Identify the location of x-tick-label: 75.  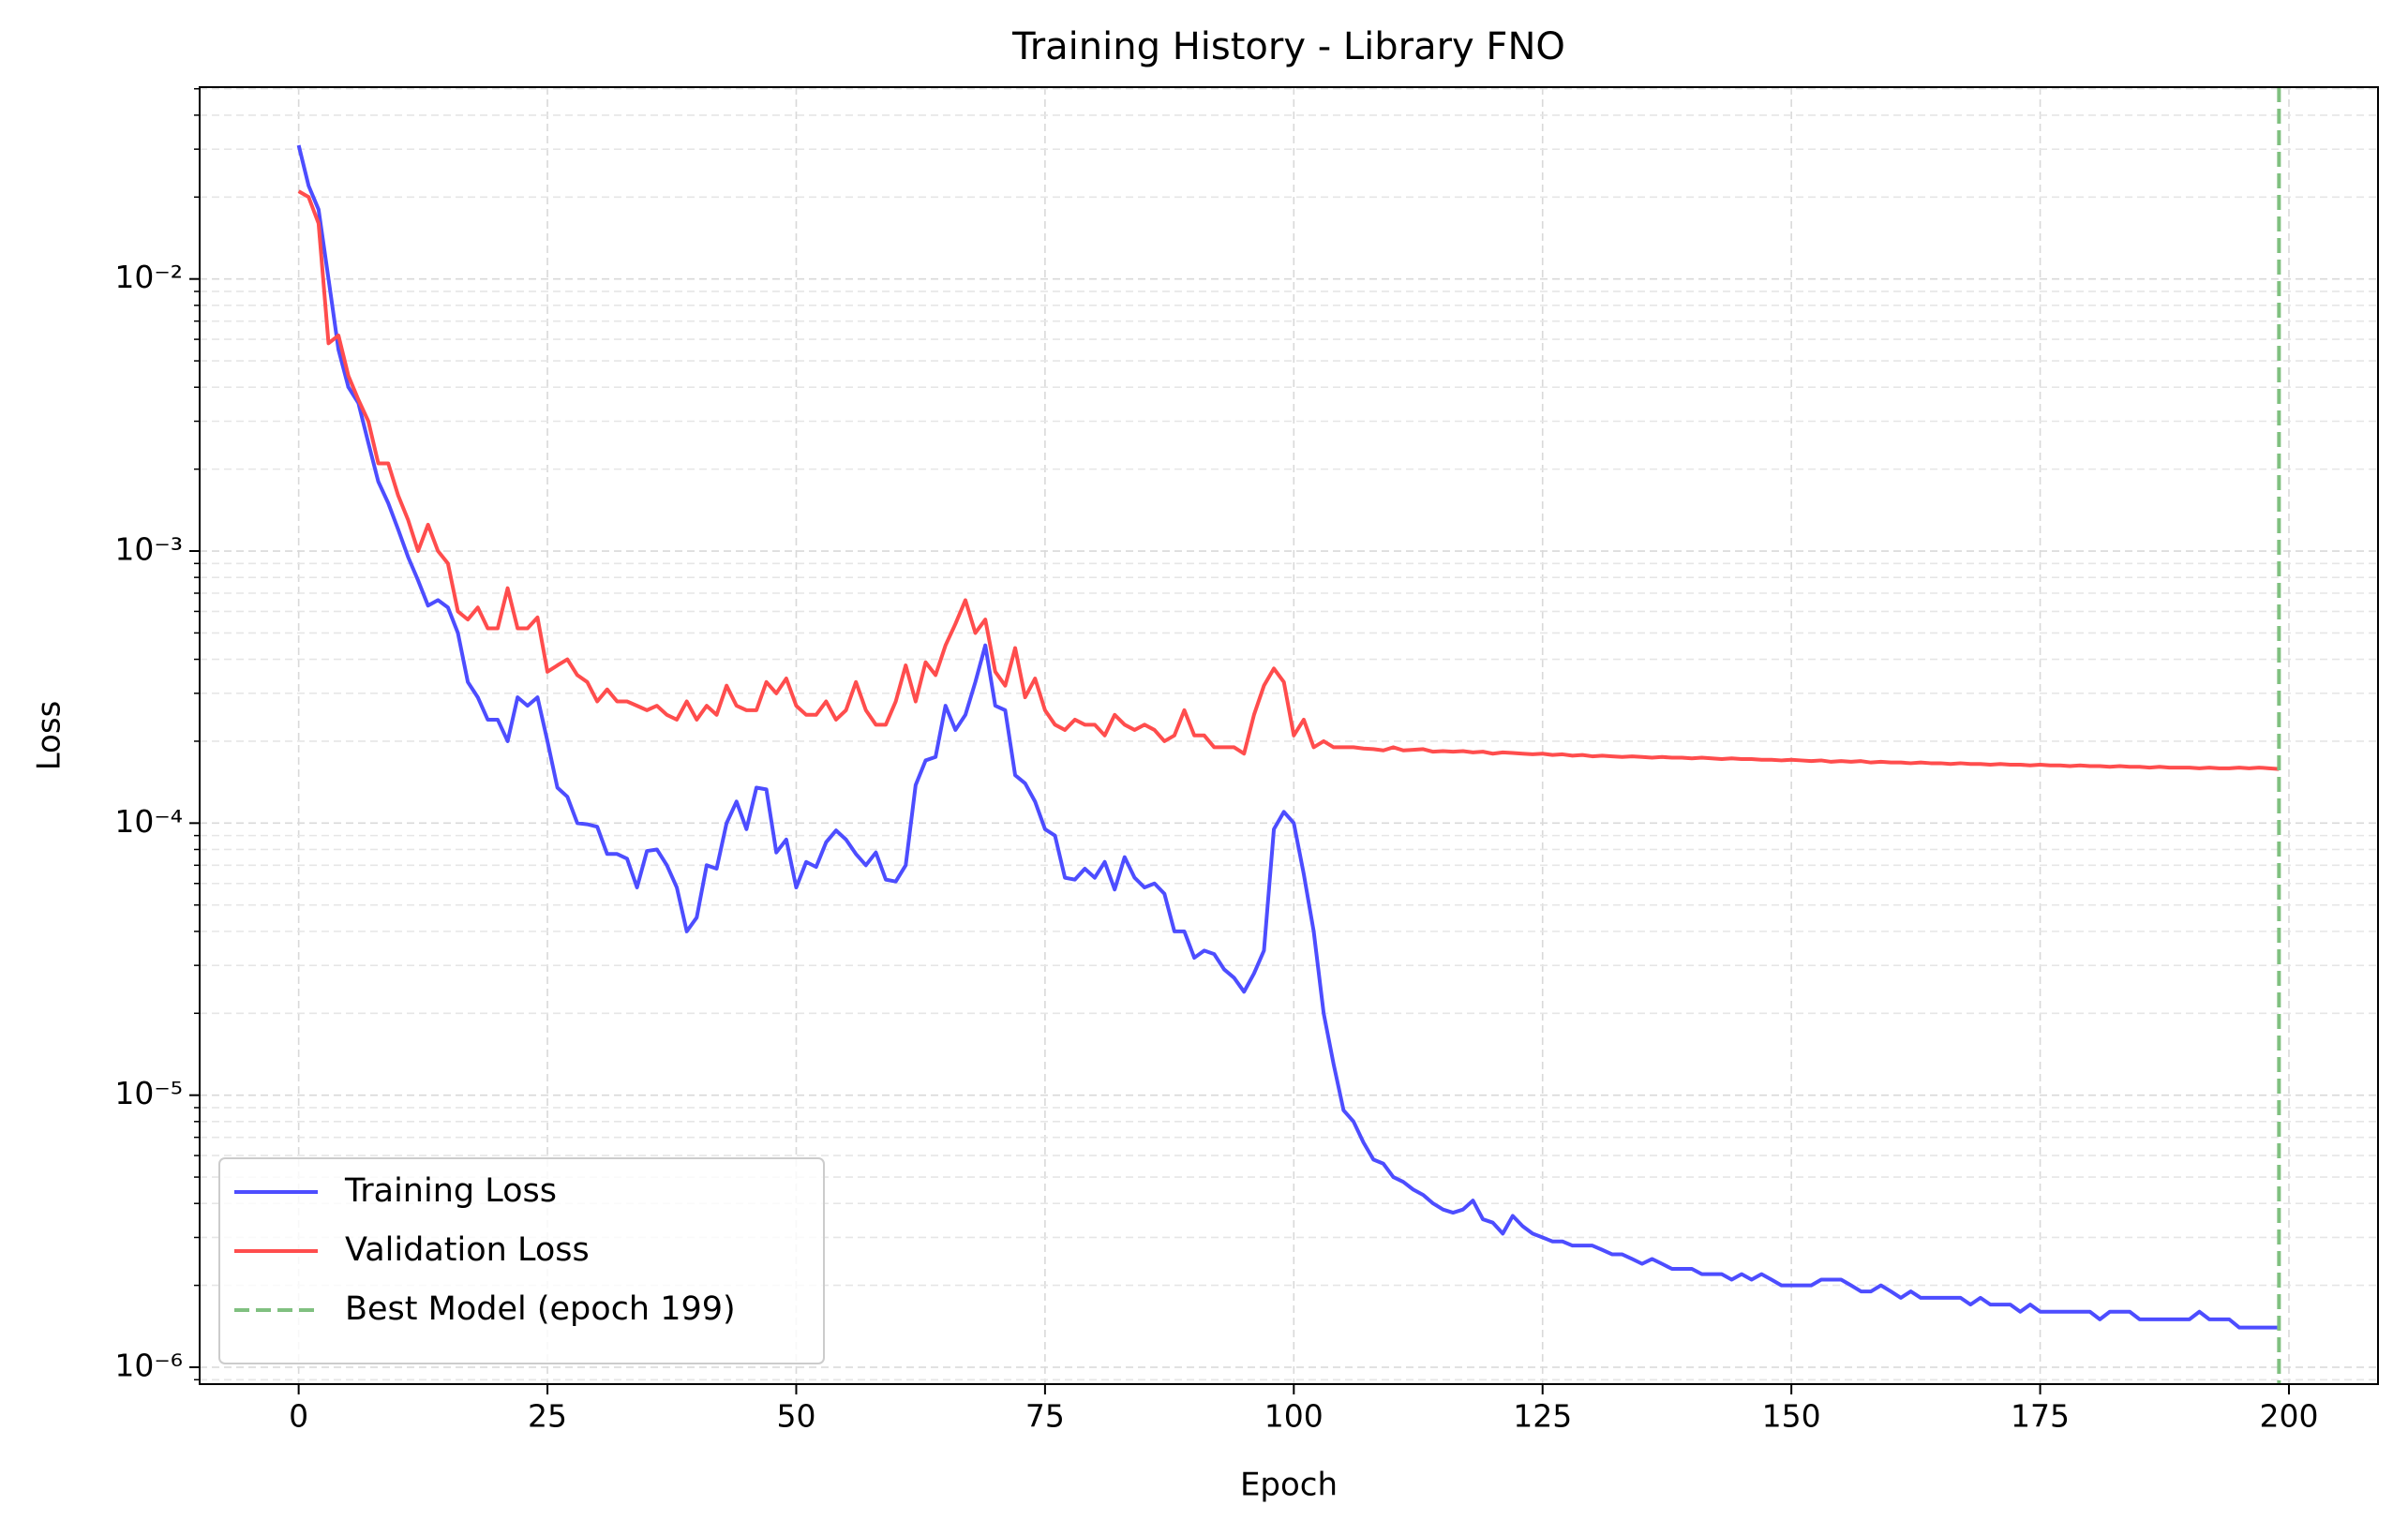
(1045, 1416).